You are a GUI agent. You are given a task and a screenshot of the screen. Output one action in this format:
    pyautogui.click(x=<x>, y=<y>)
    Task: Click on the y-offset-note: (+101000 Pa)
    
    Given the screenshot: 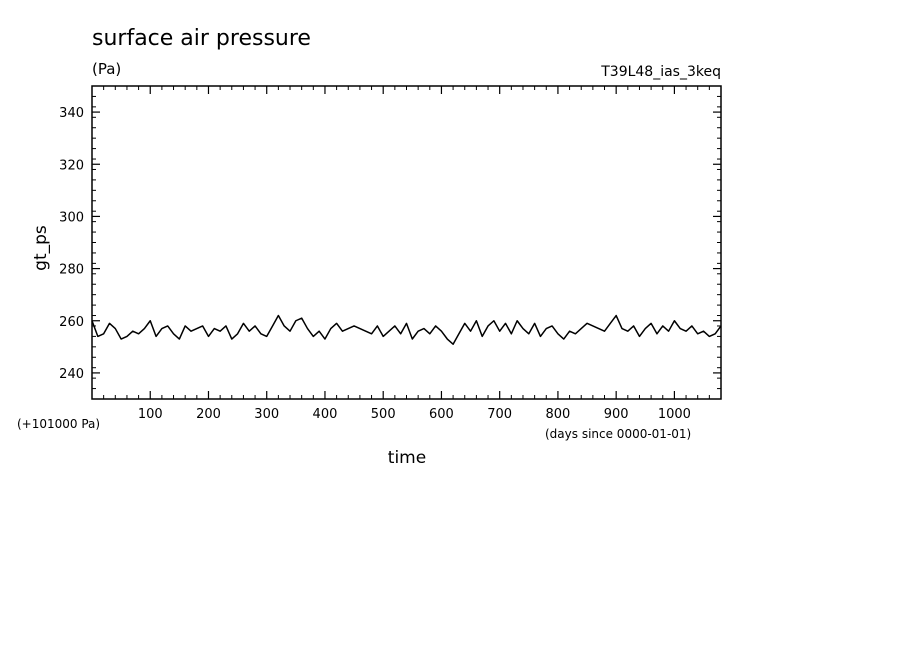 What is the action you would take?
    pyautogui.click(x=58, y=424)
    